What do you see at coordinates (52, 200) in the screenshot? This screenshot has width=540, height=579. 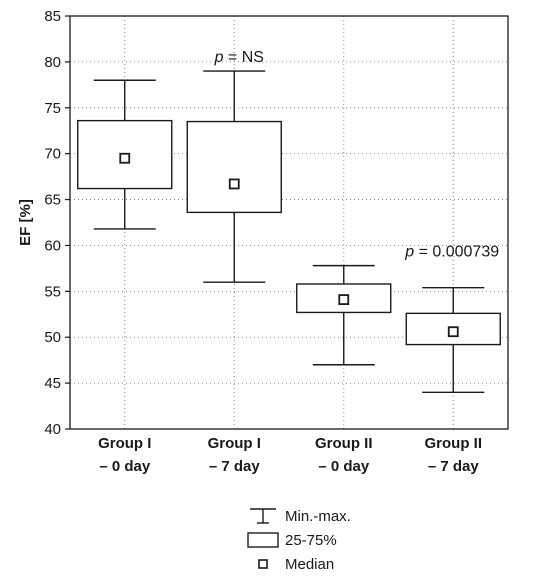 I see `y-tick-label: 65` at bounding box center [52, 200].